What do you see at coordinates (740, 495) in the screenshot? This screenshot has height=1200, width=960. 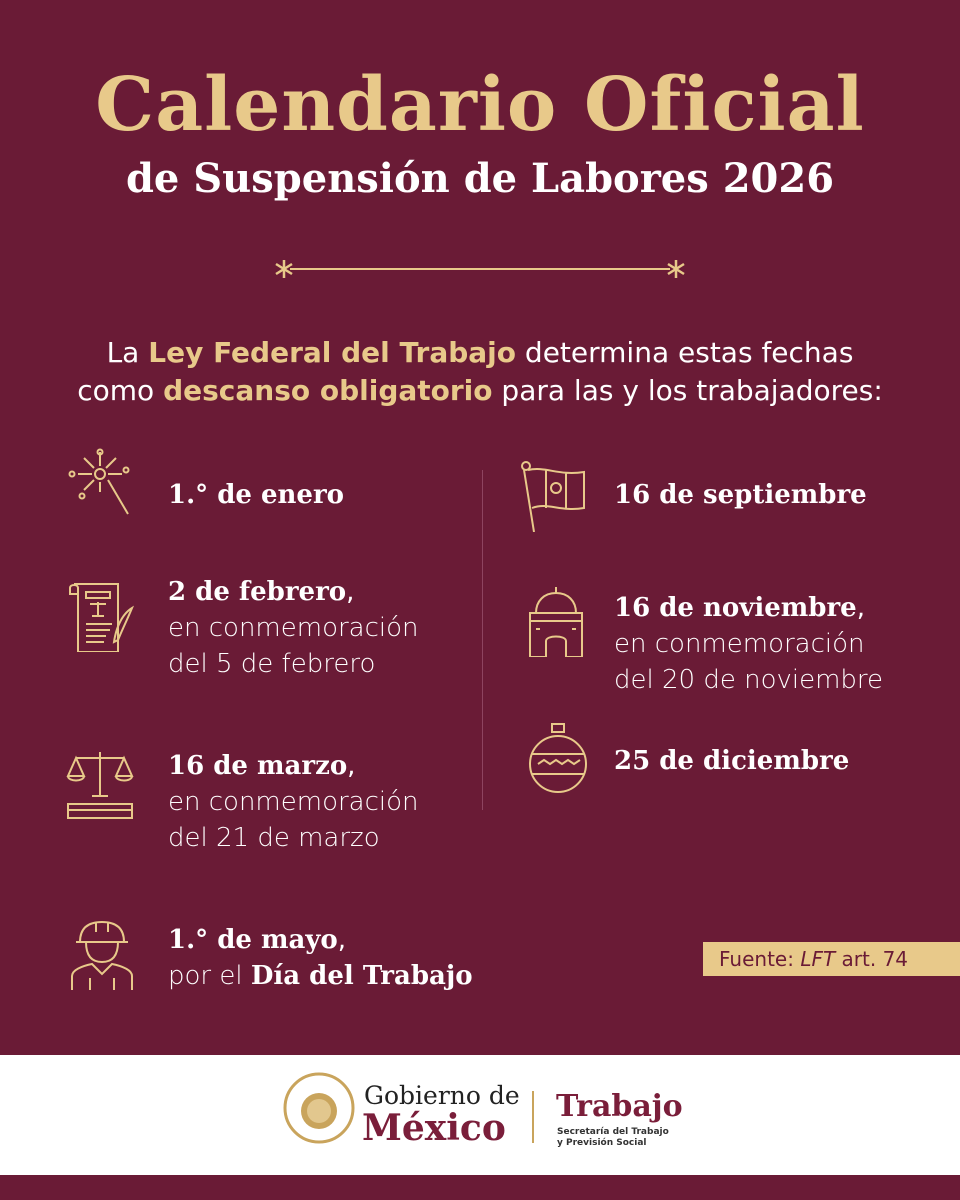 I see `holiday-sep-16: 16 de septiembre` at bounding box center [740, 495].